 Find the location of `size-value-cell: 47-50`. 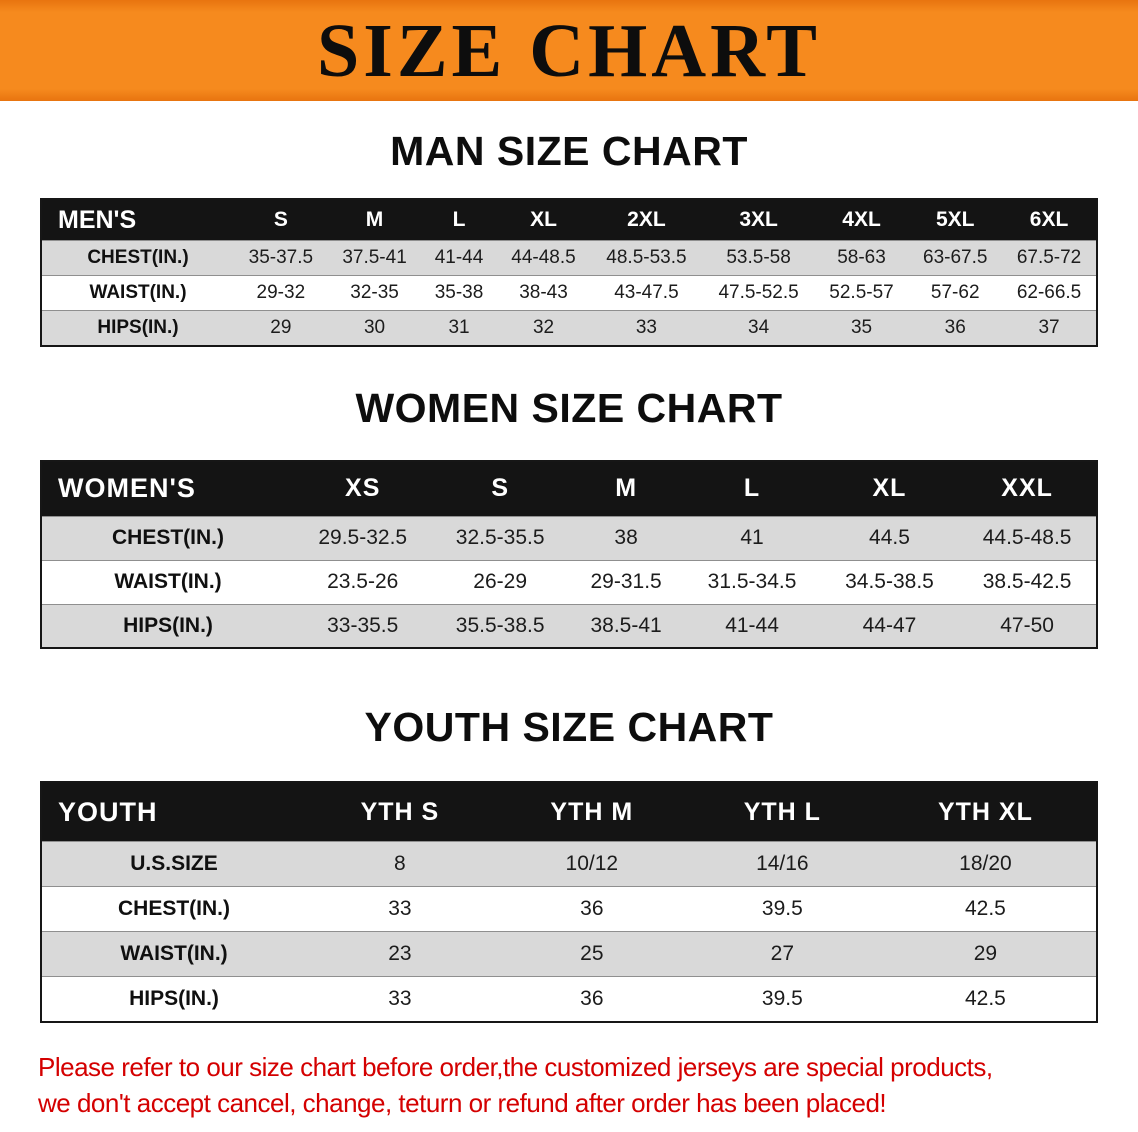

size-value-cell: 47-50 is located at coordinates (1027, 625).